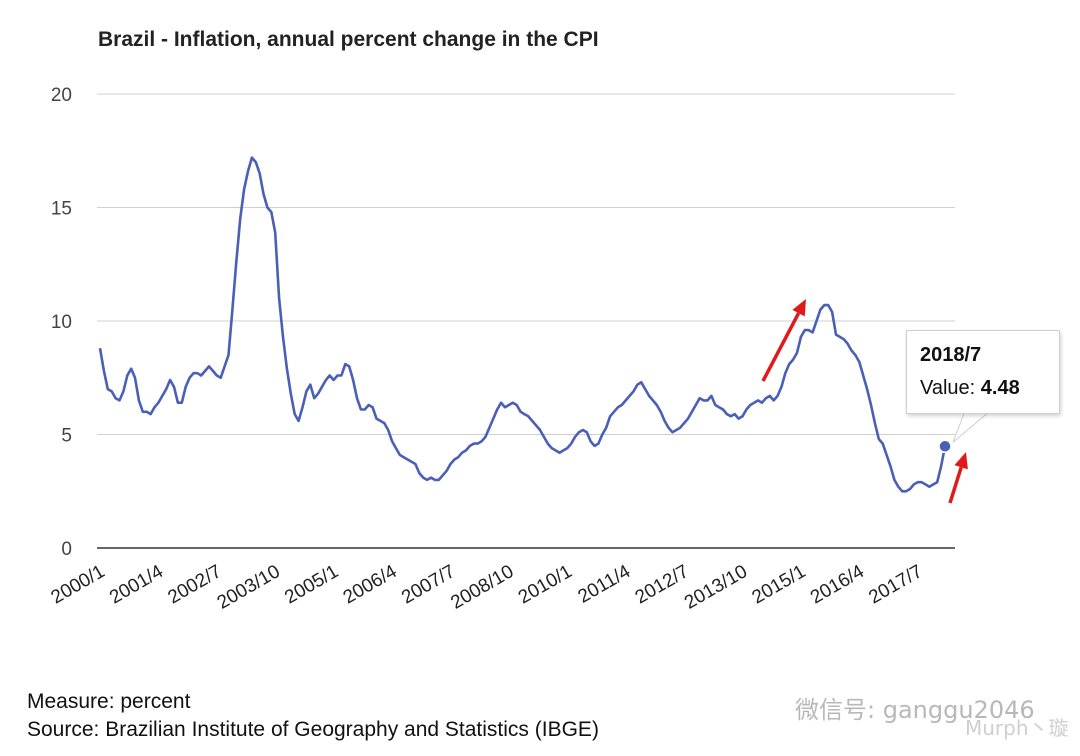  What do you see at coordinates (945, 446) in the screenshot?
I see `highlighted-point` at bounding box center [945, 446].